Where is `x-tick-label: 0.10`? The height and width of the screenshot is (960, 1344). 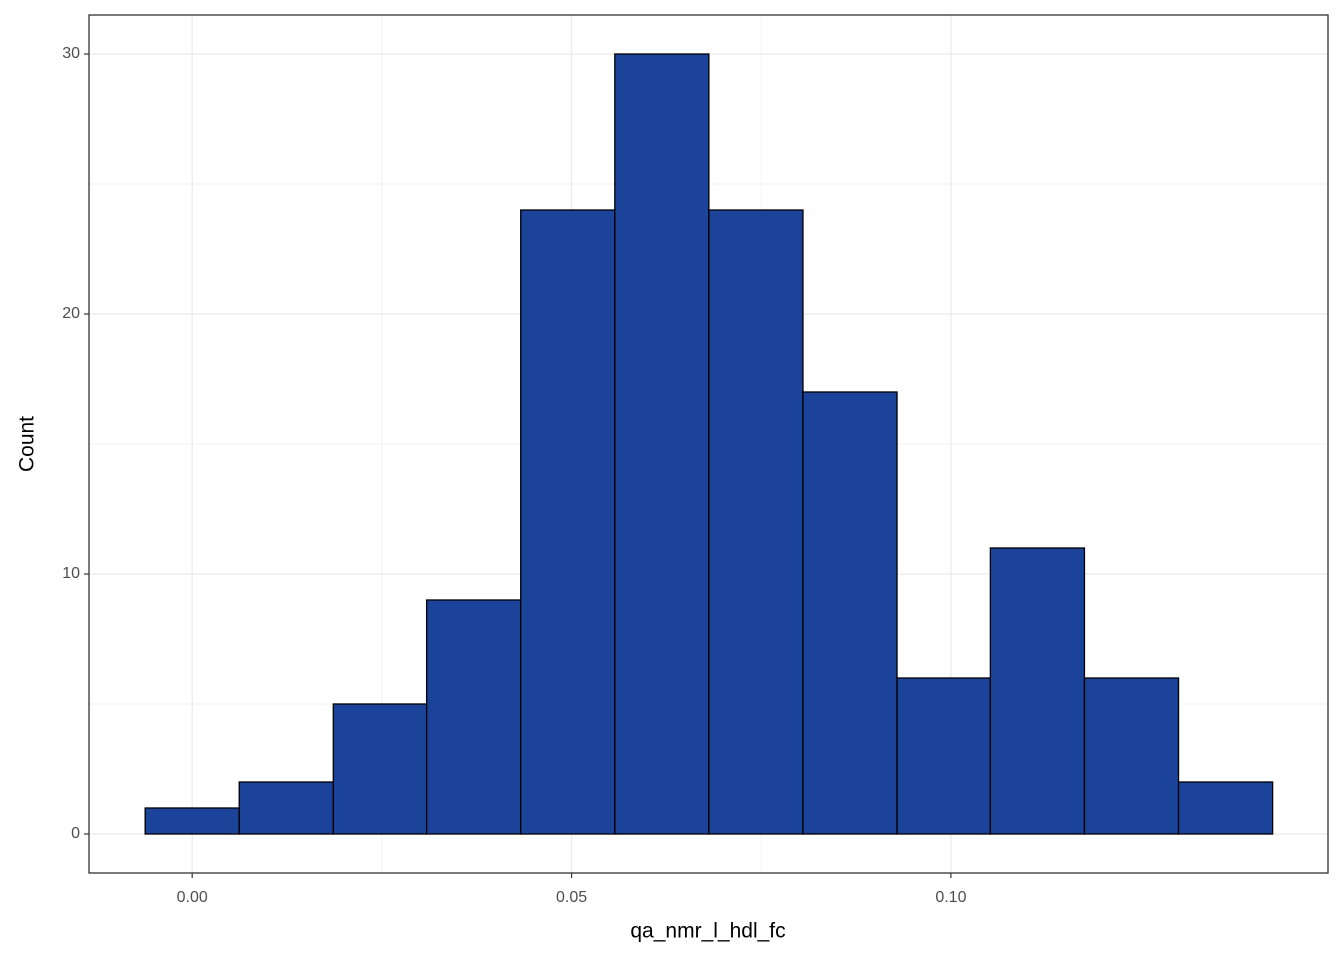 x-tick-label: 0.10 is located at coordinates (950, 897).